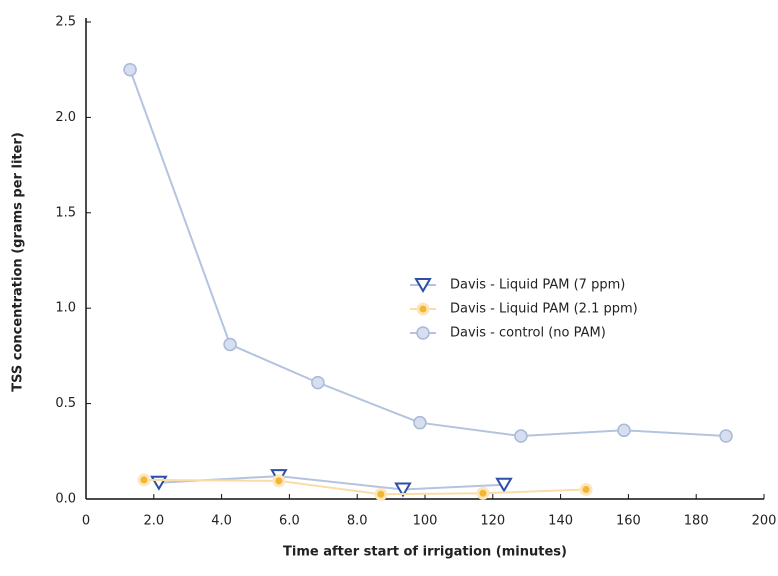 The image size is (778, 576). Describe the element at coordinates (65, 308) in the screenshot. I see `y-tick-label: 1.0` at that location.